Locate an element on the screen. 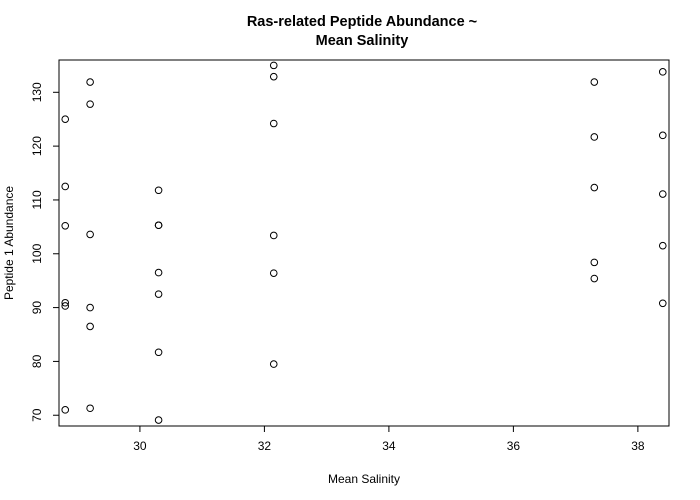  y-tick-label: 130 is located at coordinates (37, 92).